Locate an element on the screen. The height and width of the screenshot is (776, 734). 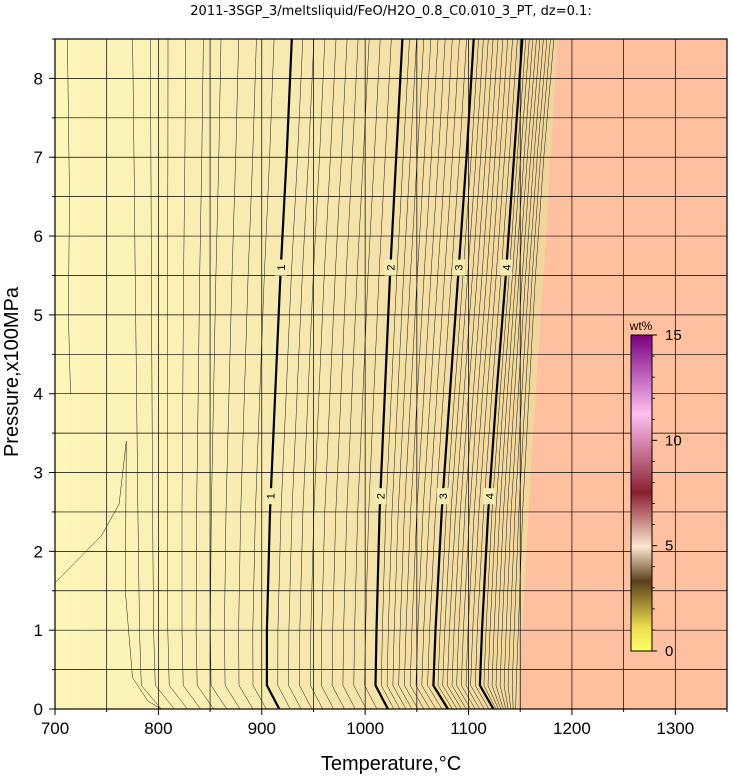
colorbar-tick-label: 10 is located at coordinates (673, 440).